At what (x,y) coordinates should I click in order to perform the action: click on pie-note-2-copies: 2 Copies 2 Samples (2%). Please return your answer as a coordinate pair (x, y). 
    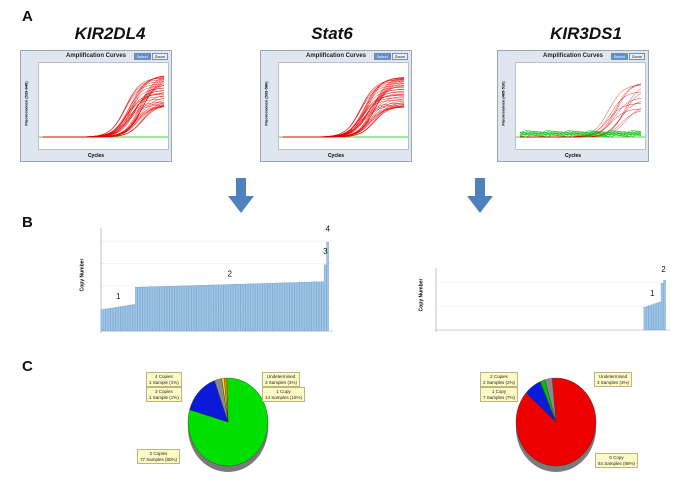
    Looking at the image, I should click on (499, 379).